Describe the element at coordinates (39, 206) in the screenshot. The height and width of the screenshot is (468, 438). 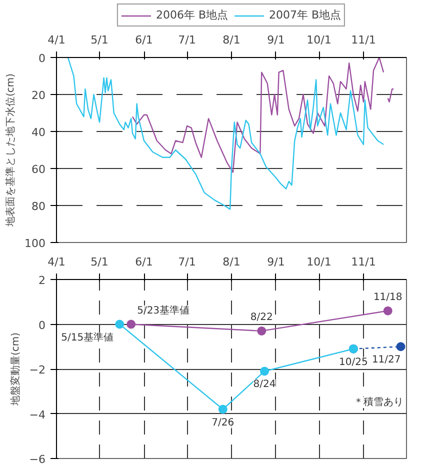
I see `y-tick-label: 80` at that location.